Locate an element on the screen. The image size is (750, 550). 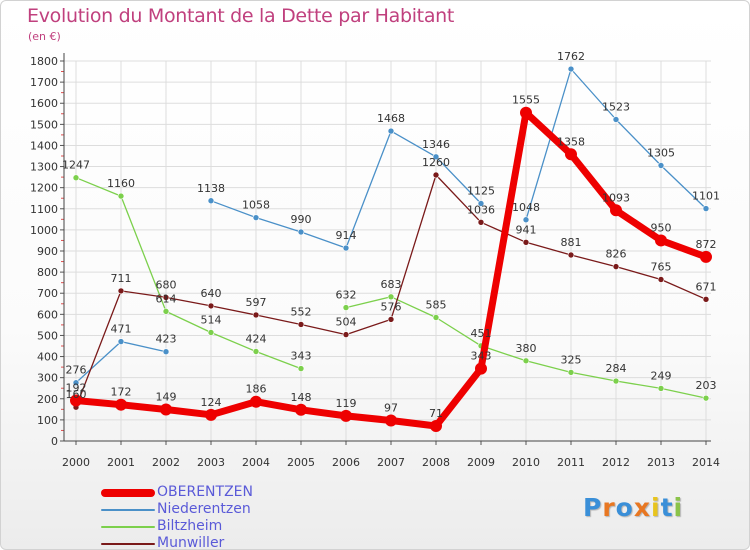
logo-letter: r is located at coordinates (609, 507).